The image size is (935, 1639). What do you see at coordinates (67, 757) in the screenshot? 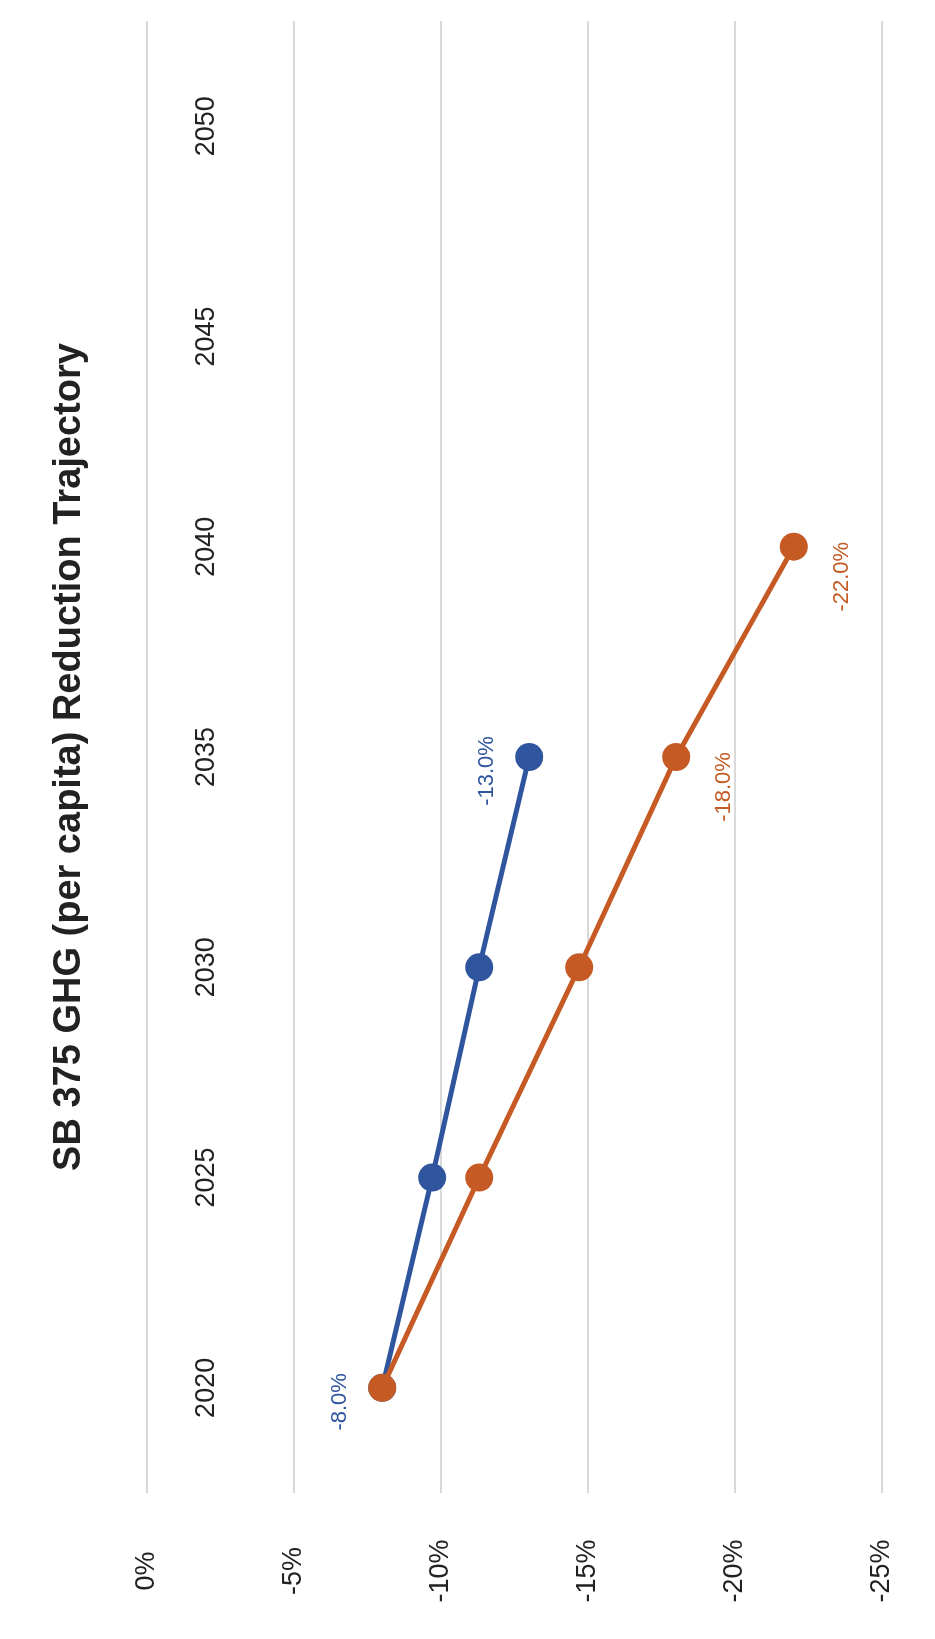
I see `text: SB 375 GHG (per capita) Reduction Trajectory` at bounding box center [67, 757].